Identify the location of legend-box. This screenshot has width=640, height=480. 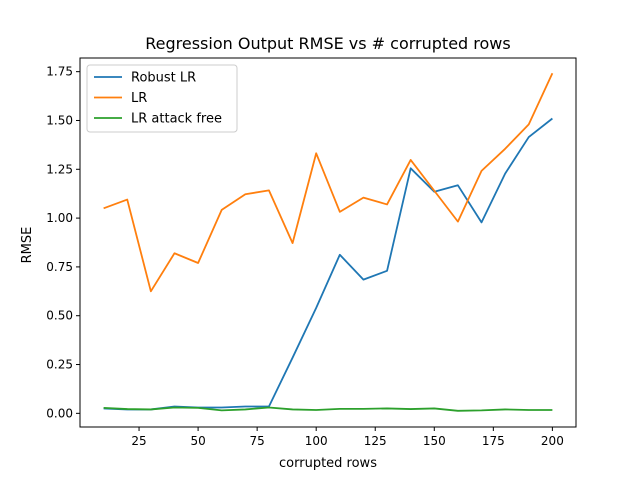
(162, 98).